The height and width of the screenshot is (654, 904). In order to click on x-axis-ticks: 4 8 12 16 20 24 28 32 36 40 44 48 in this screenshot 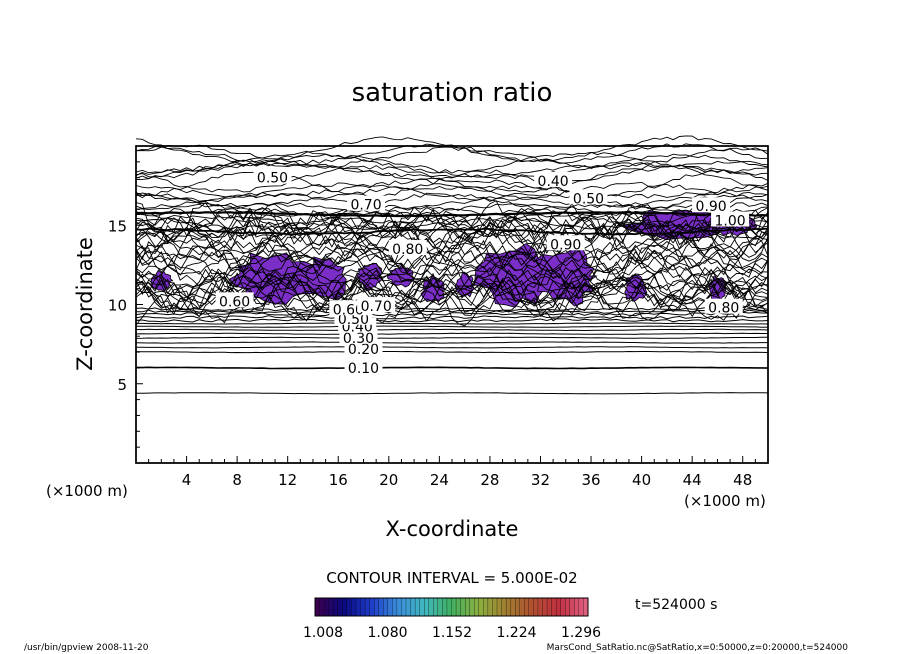, I will do `click(452, 472)`.